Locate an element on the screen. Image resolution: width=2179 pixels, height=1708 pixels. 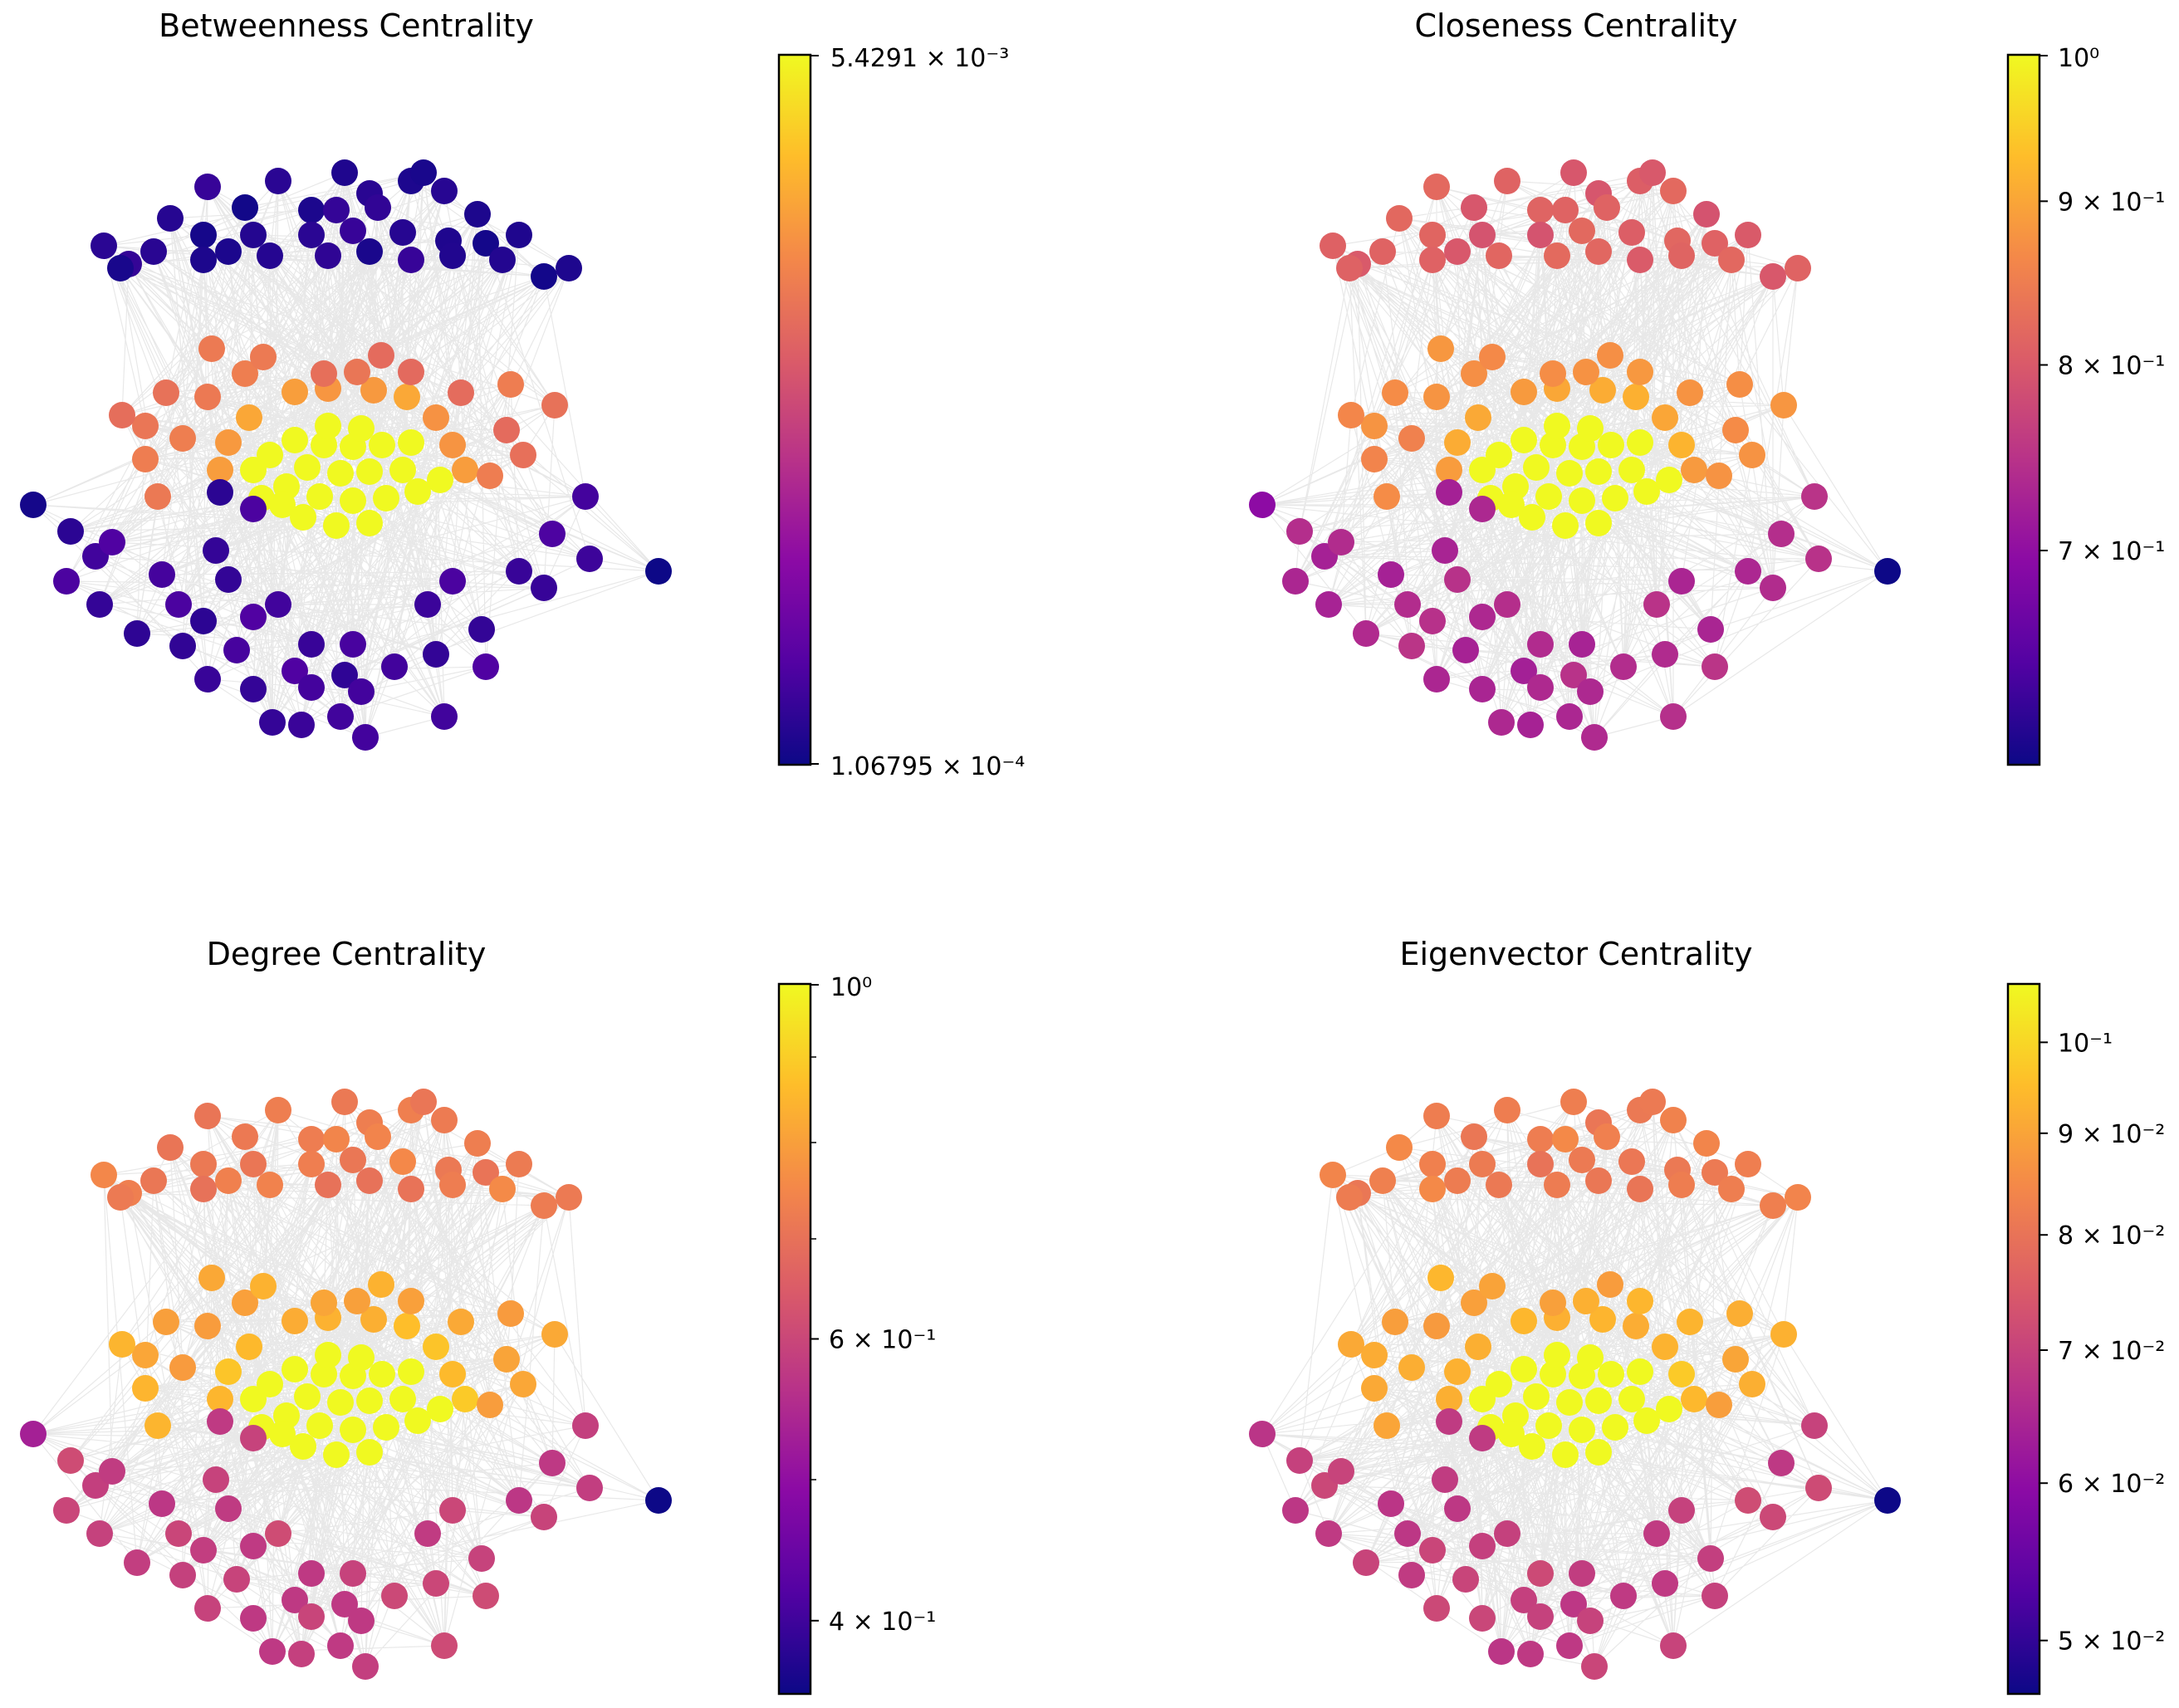
degree-colorbar-tick-label: 4 × 10⁻¹ is located at coordinates (883, 1622).